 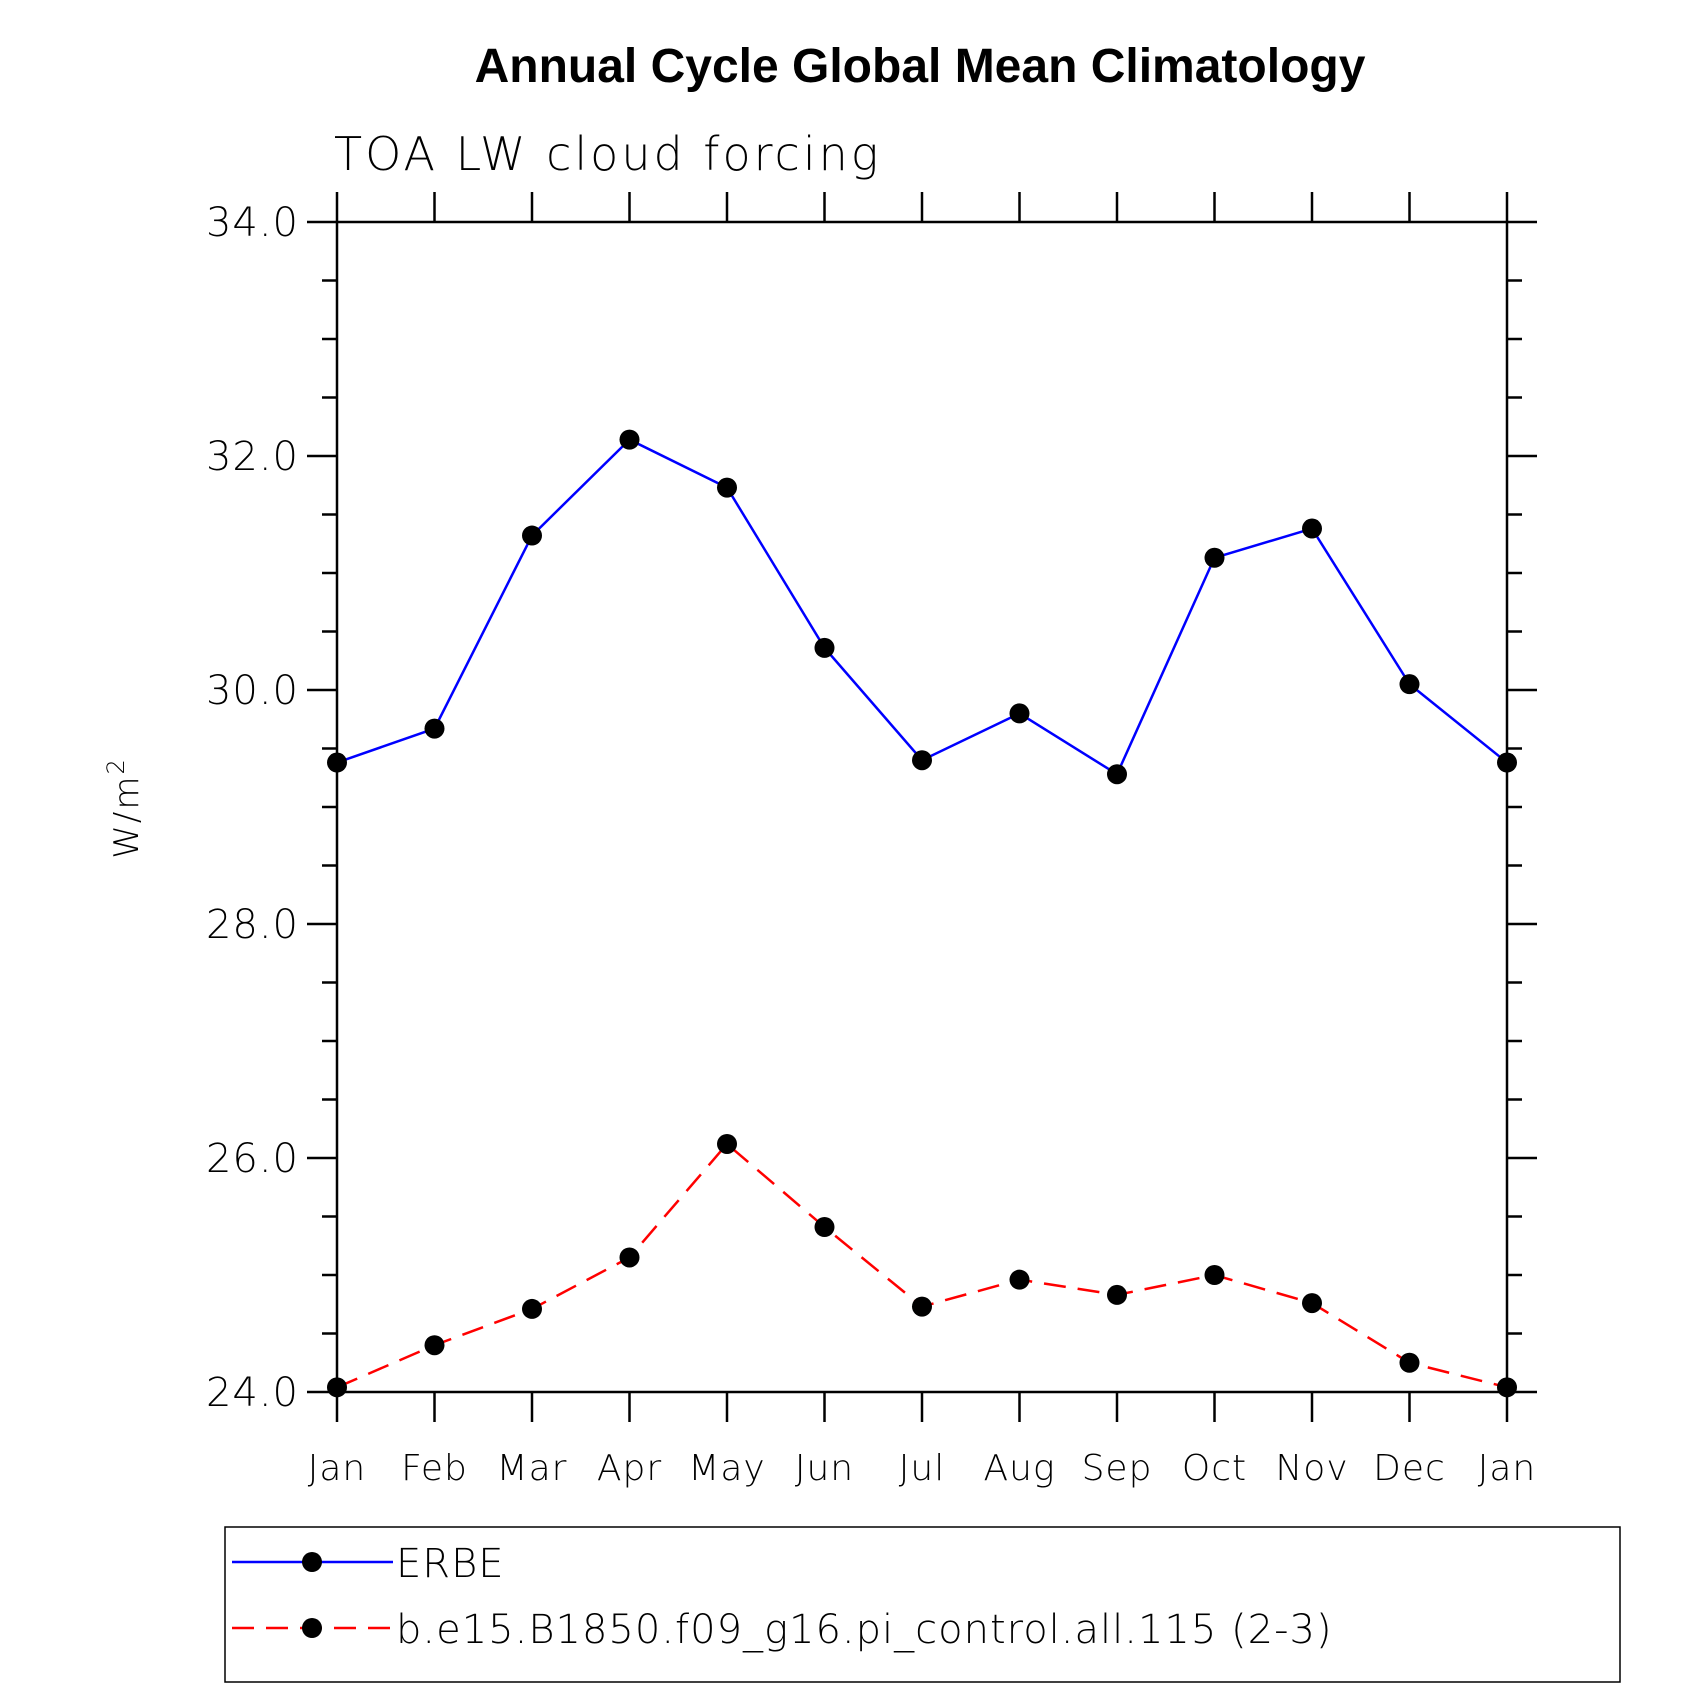 I want to click on x-tick-label: Jul, so click(x=922, y=1468).